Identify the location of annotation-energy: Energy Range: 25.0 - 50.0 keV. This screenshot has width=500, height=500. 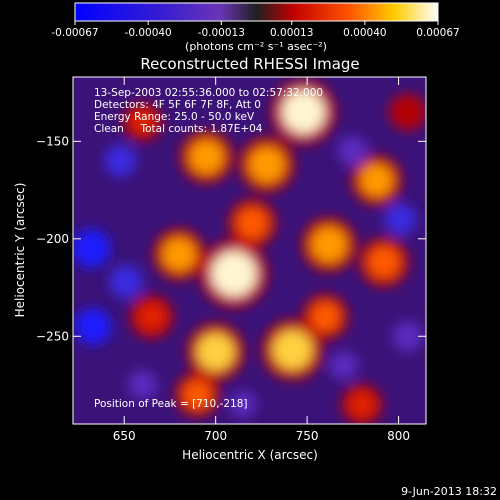
(174, 117).